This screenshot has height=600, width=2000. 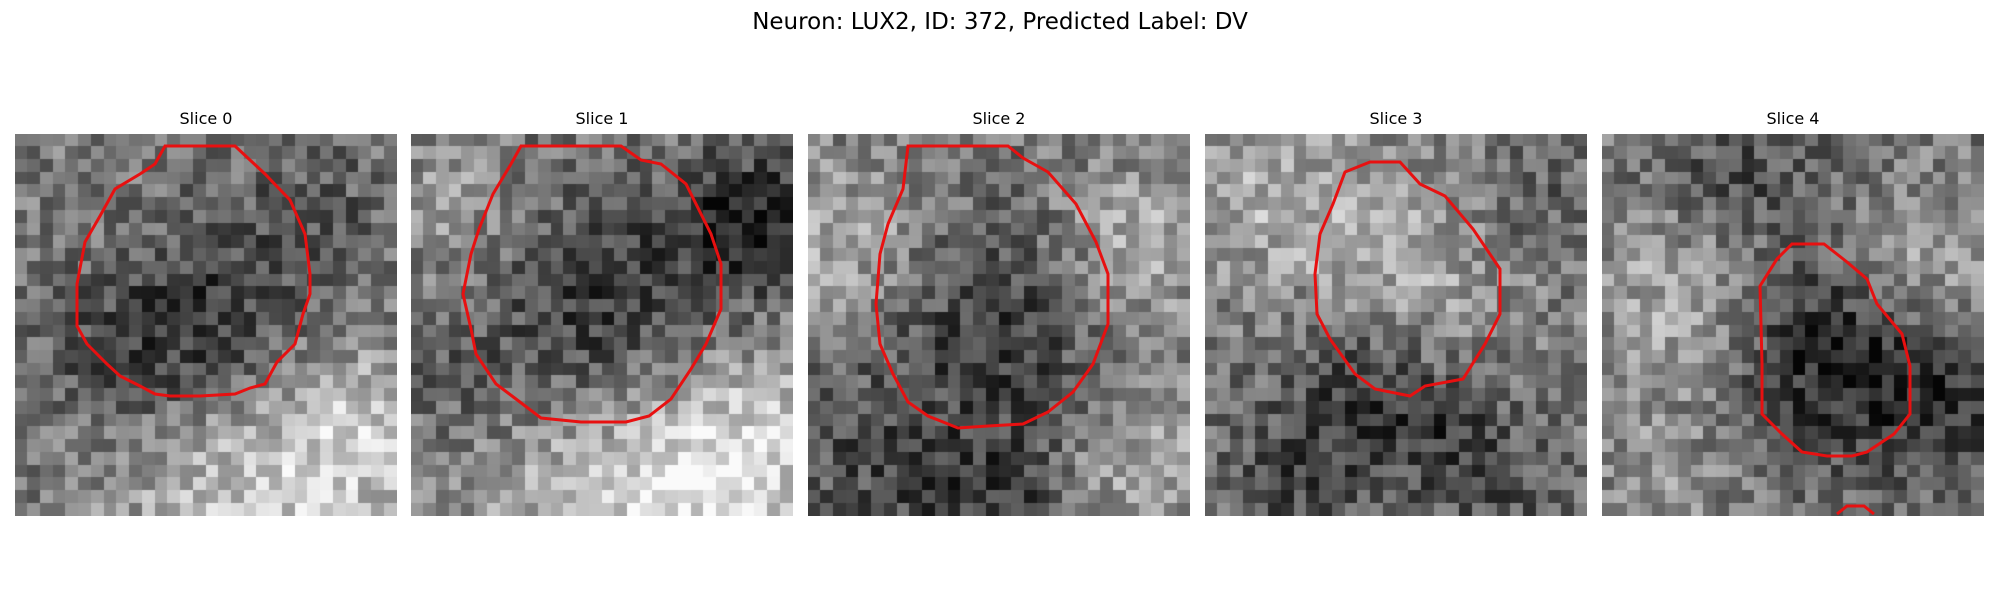 I want to click on slice-panel-1: Slice 1, so click(x=602, y=314).